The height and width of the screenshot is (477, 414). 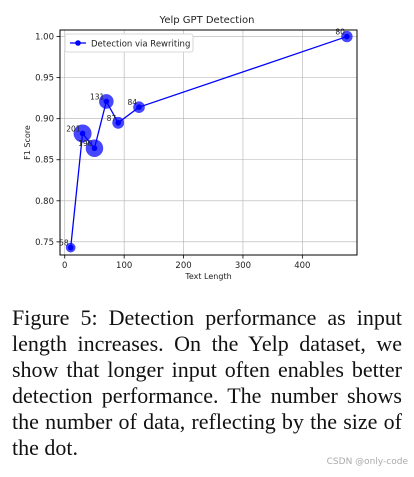 What do you see at coordinates (44, 161) in the screenshot?
I see `y-tick-label: 0.85` at bounding box center [44, 161].